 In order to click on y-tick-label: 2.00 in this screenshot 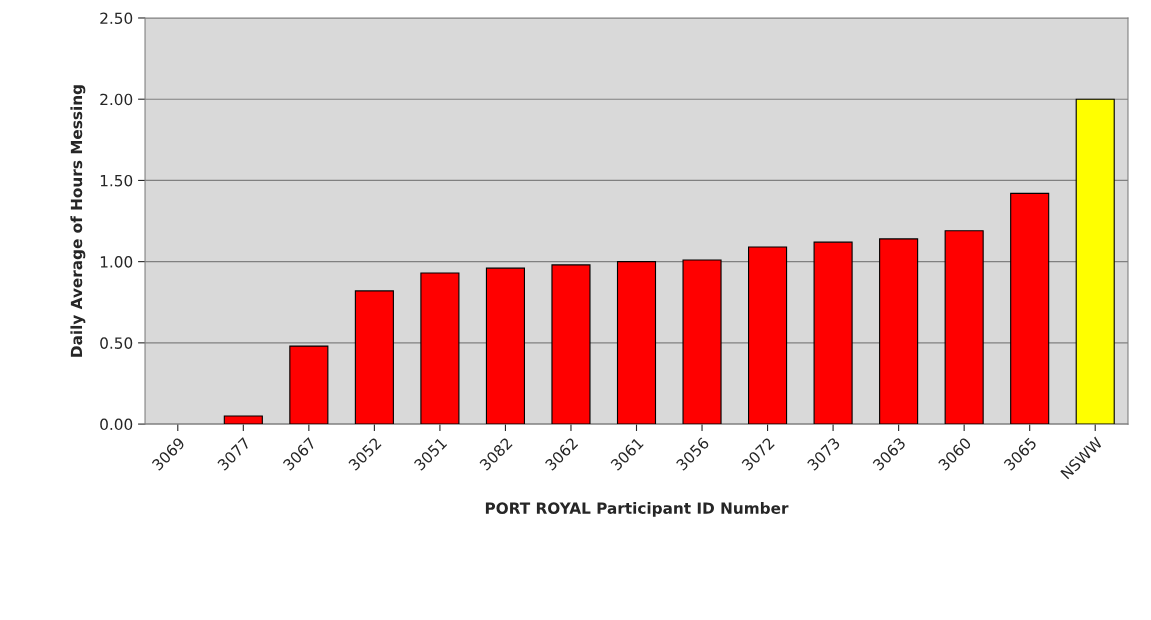, I will do `click(116, 99)`.